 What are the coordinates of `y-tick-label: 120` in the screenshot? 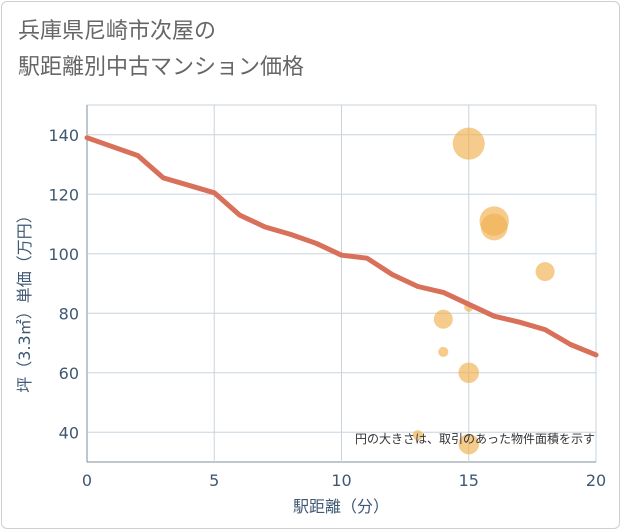 It's located at (63, 194).